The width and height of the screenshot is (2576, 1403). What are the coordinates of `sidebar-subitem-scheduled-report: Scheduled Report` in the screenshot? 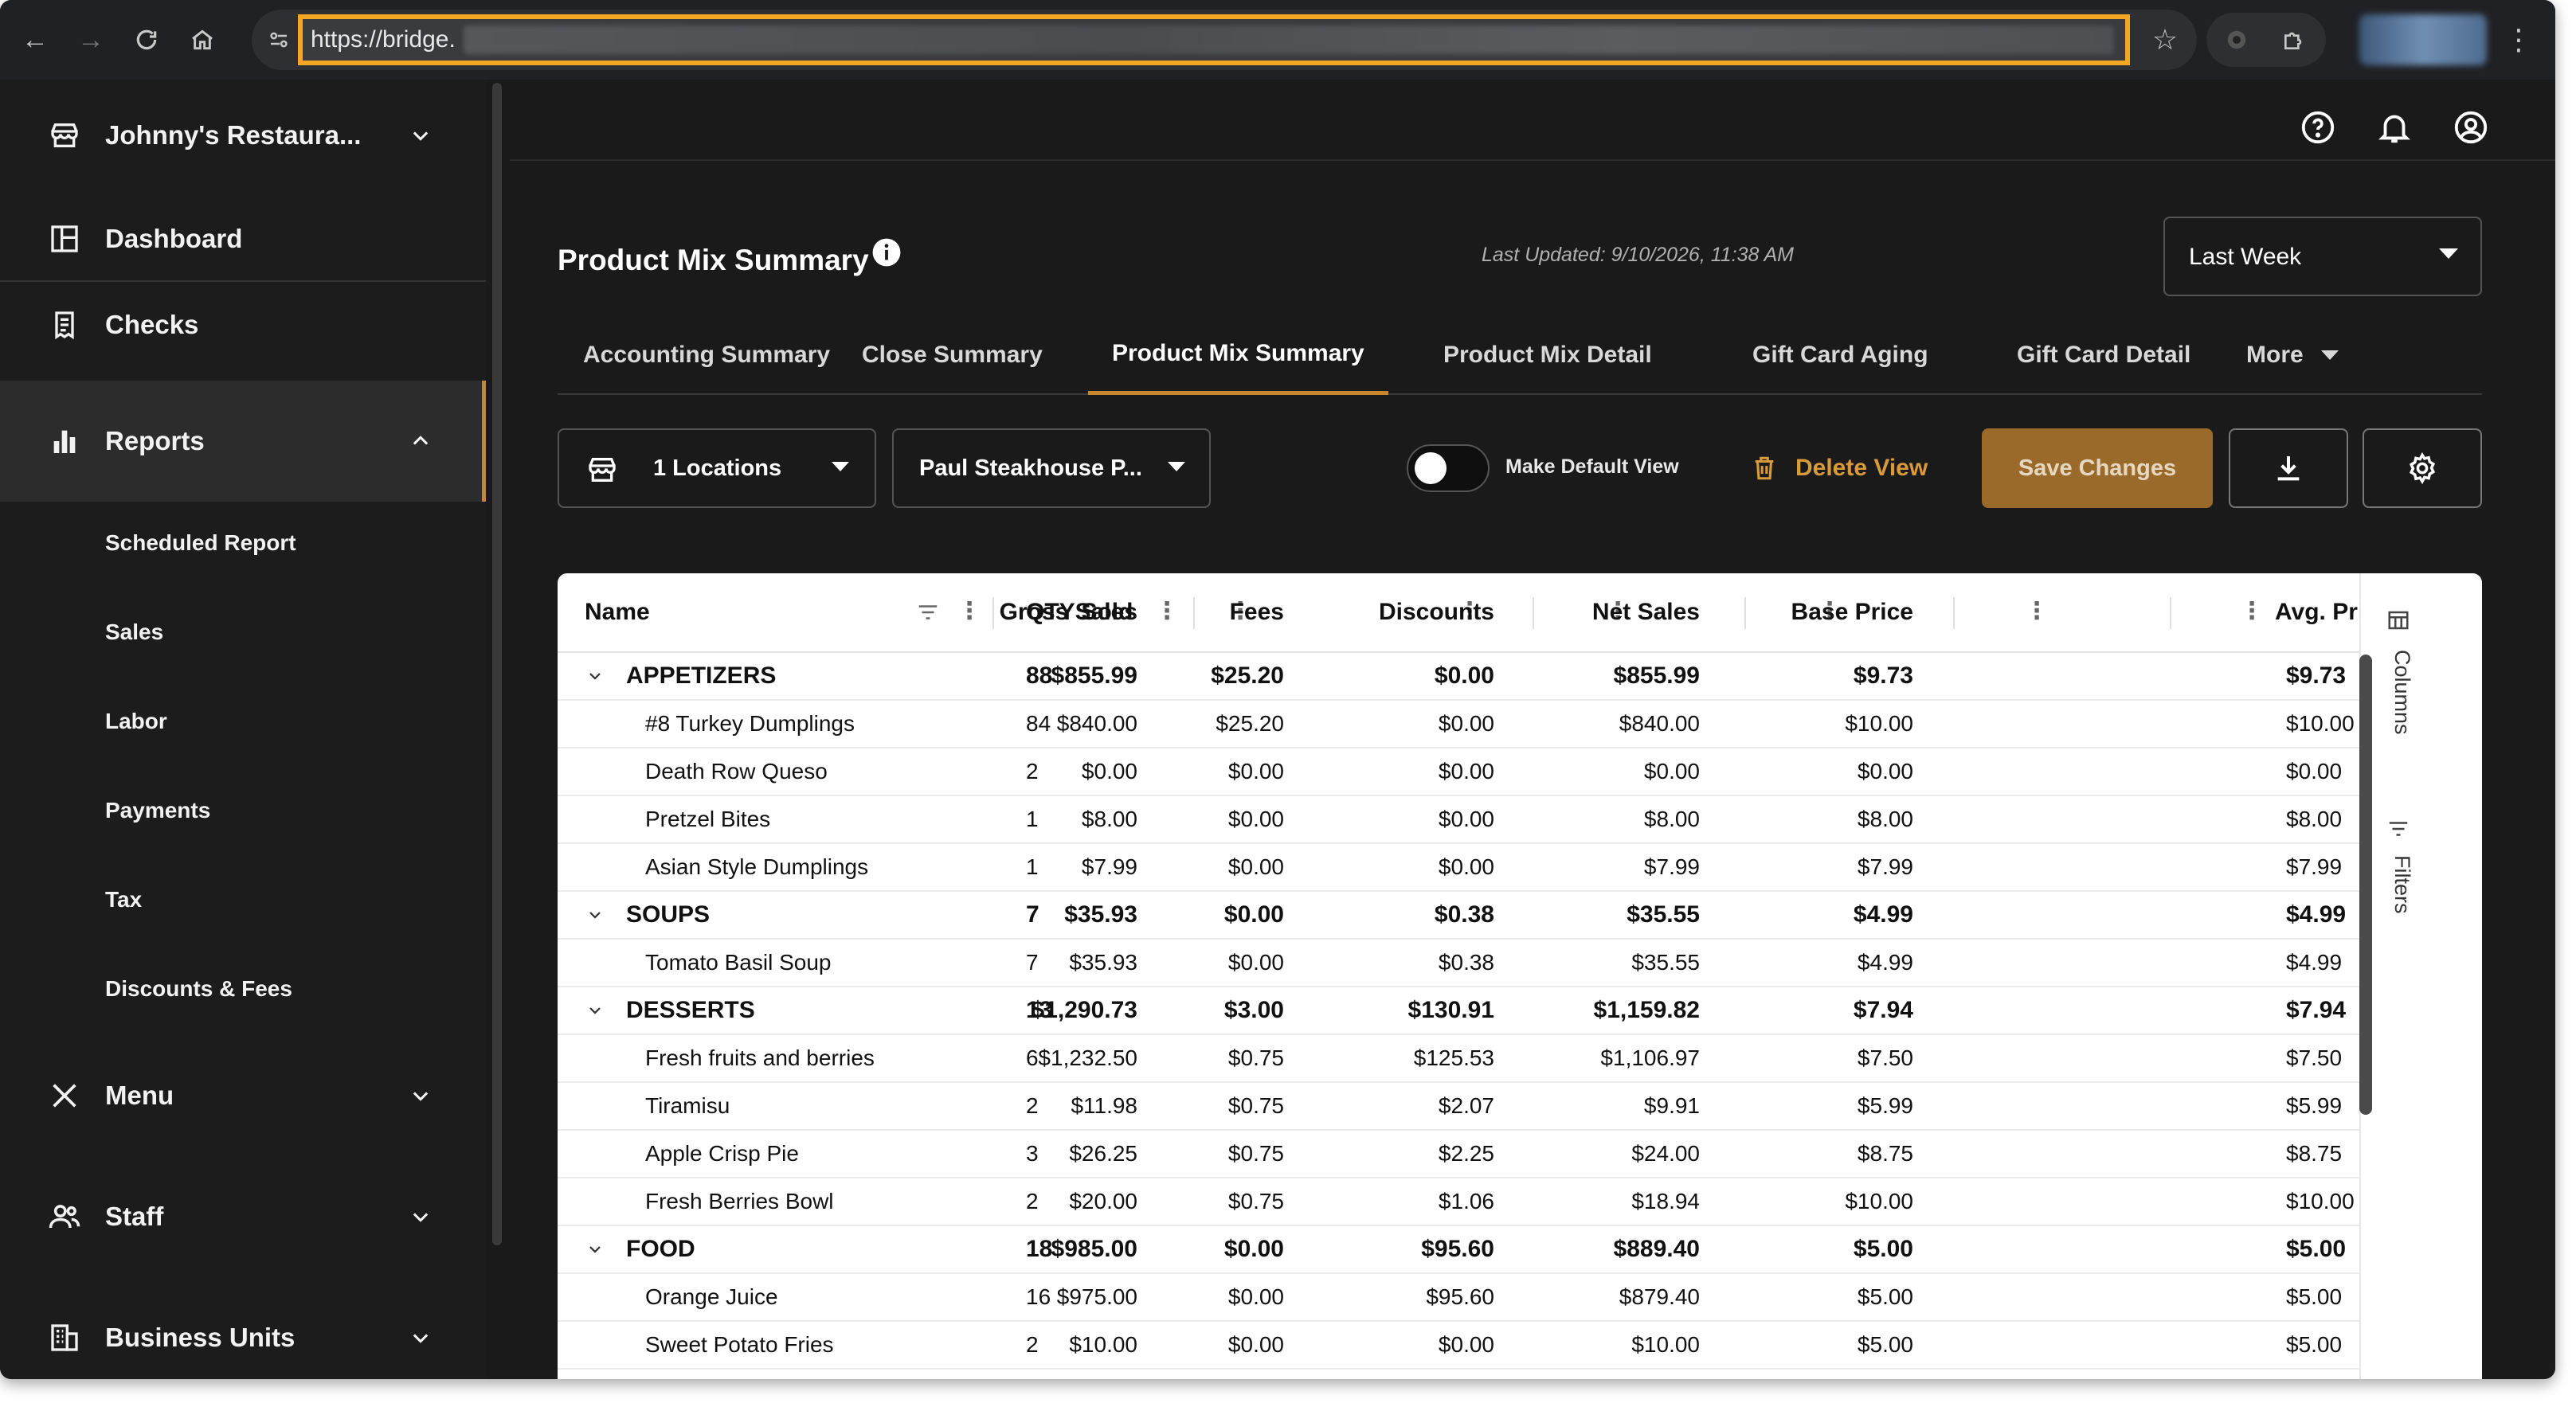 It's located at (200, 542).